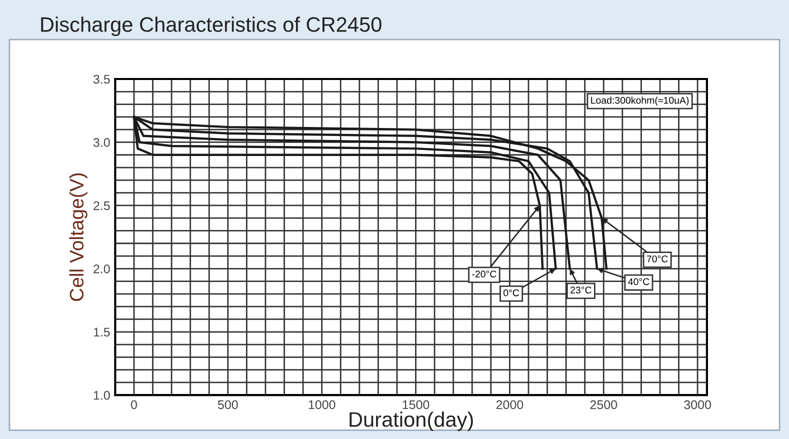 This screenshot has width=789, height=439. What do you see at coordinates (322, 405) in the screenshot?
I see `x-tick-label: 1000` at bounding box center [322, 405].